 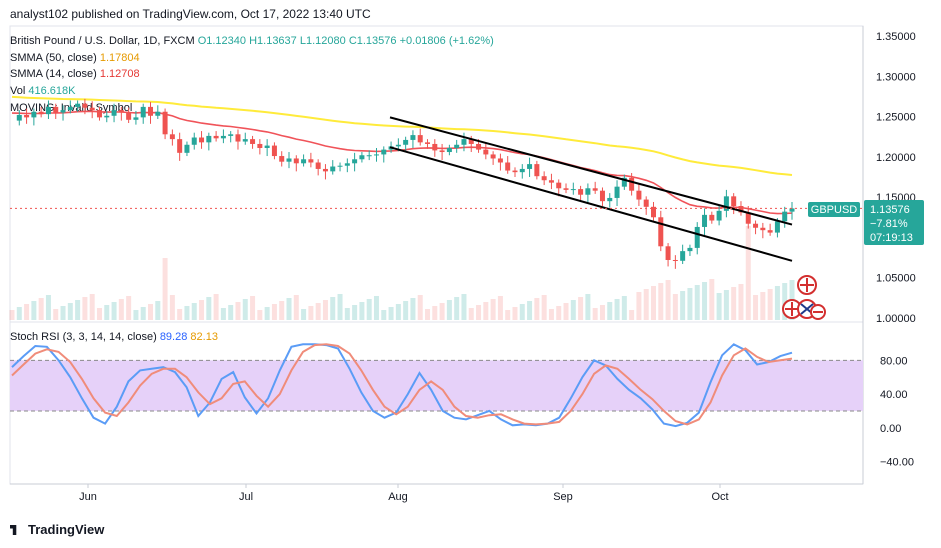 I want to click on time-tick-label: Jul, so click(x=246, y=497).